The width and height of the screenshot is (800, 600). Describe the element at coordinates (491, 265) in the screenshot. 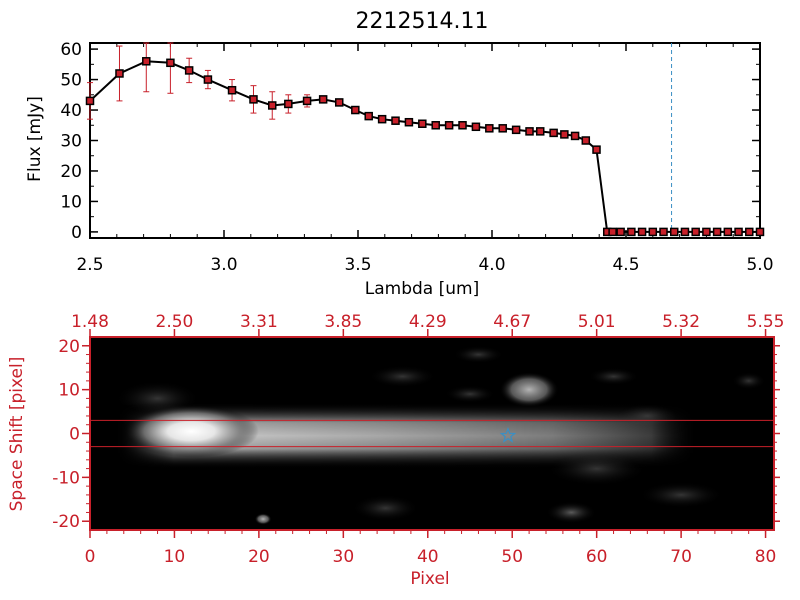

I see `x-tick-label: 4.0` at that location.